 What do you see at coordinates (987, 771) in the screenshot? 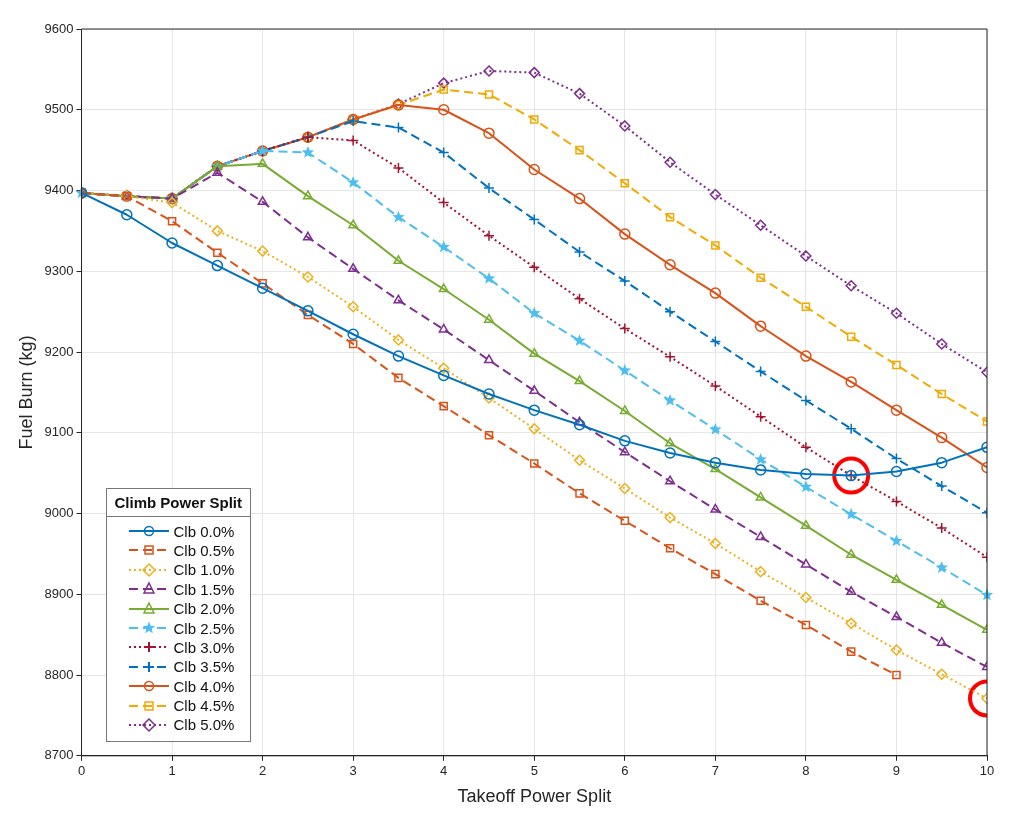
I see `x-tick-label: 10` at bounding box center [987, 771].